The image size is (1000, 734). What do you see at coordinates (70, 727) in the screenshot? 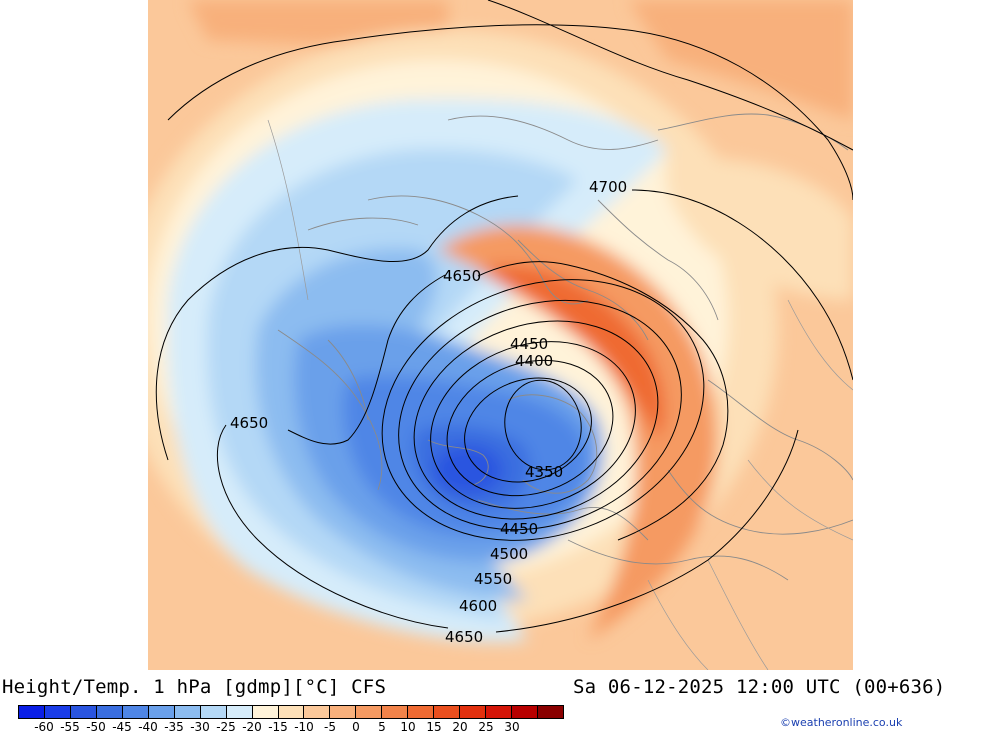
I see `colorbar-tick-label: -55` at bounding box center [70, 727].